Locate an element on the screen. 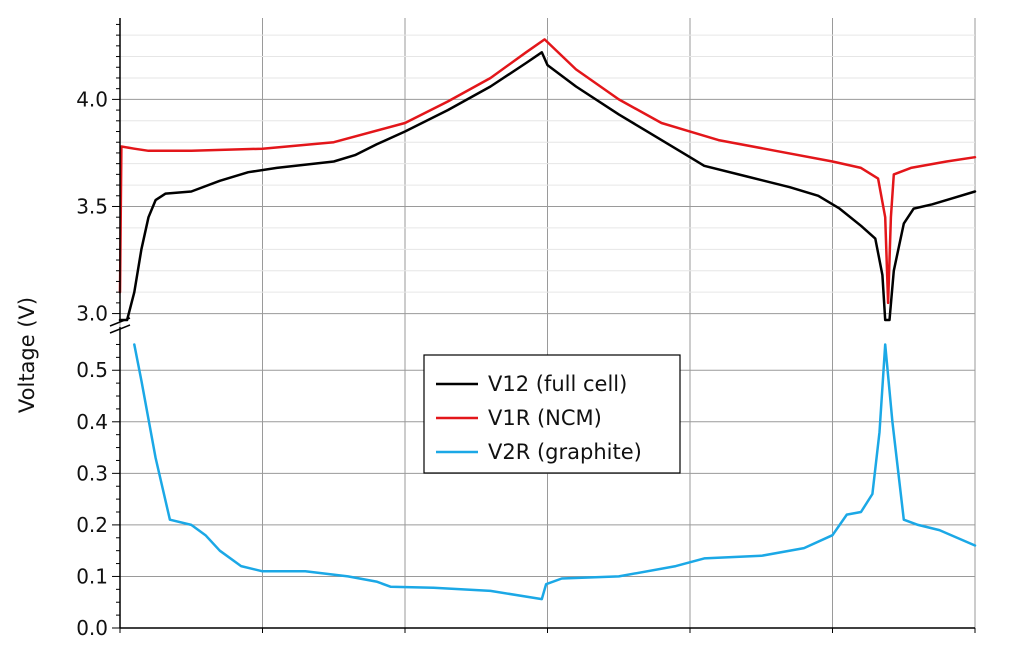  legend-label: V2R (graphite) is located at coordinates (565, 452).